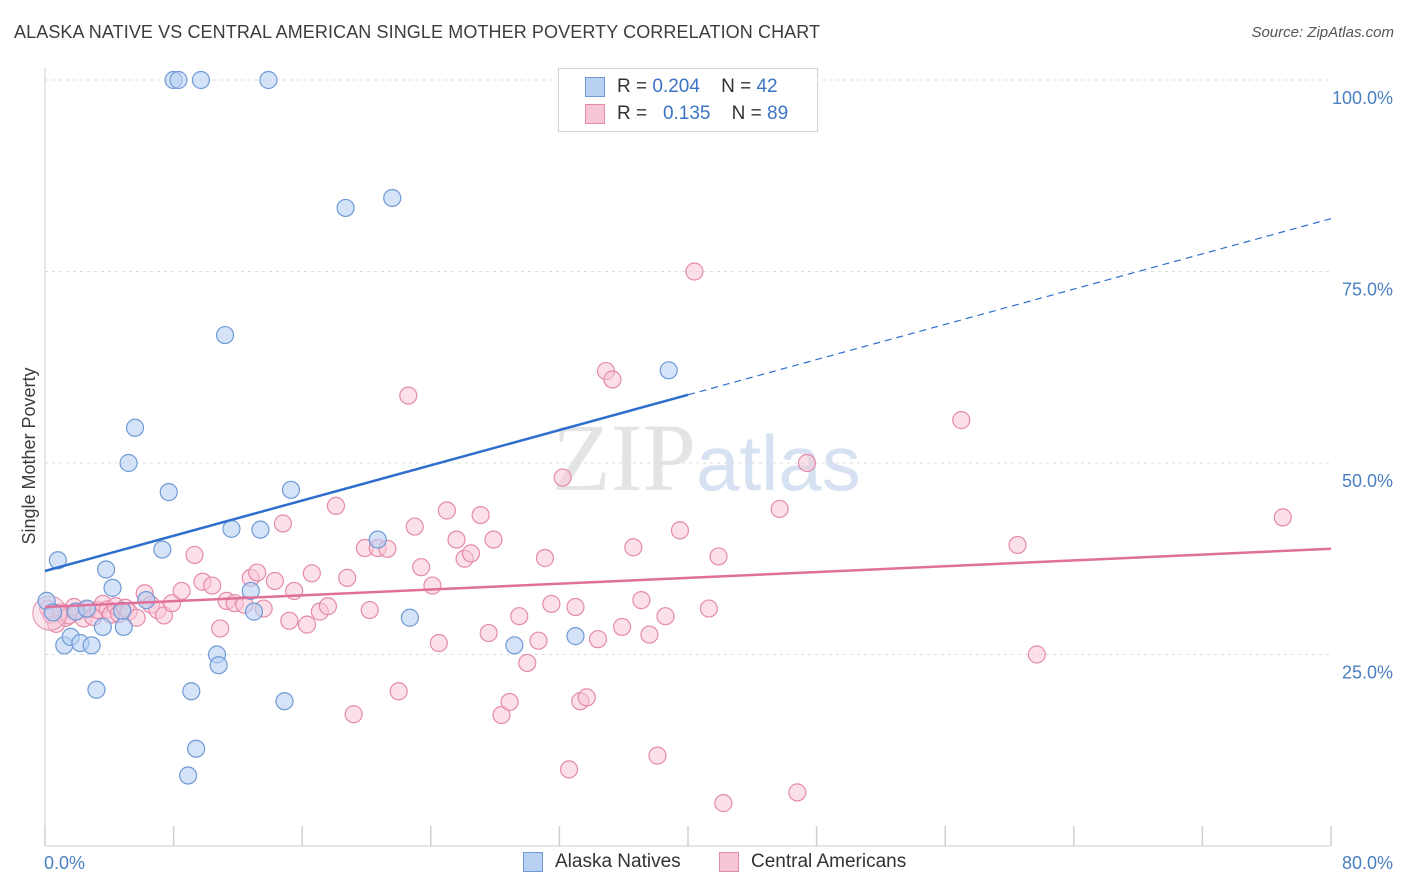 The image size is (1406, 892). What do you see at coordinates (1367, 481) in the screenshot?
I see `y-tick-label: 50.0%` at bounding box center [1367, 481].